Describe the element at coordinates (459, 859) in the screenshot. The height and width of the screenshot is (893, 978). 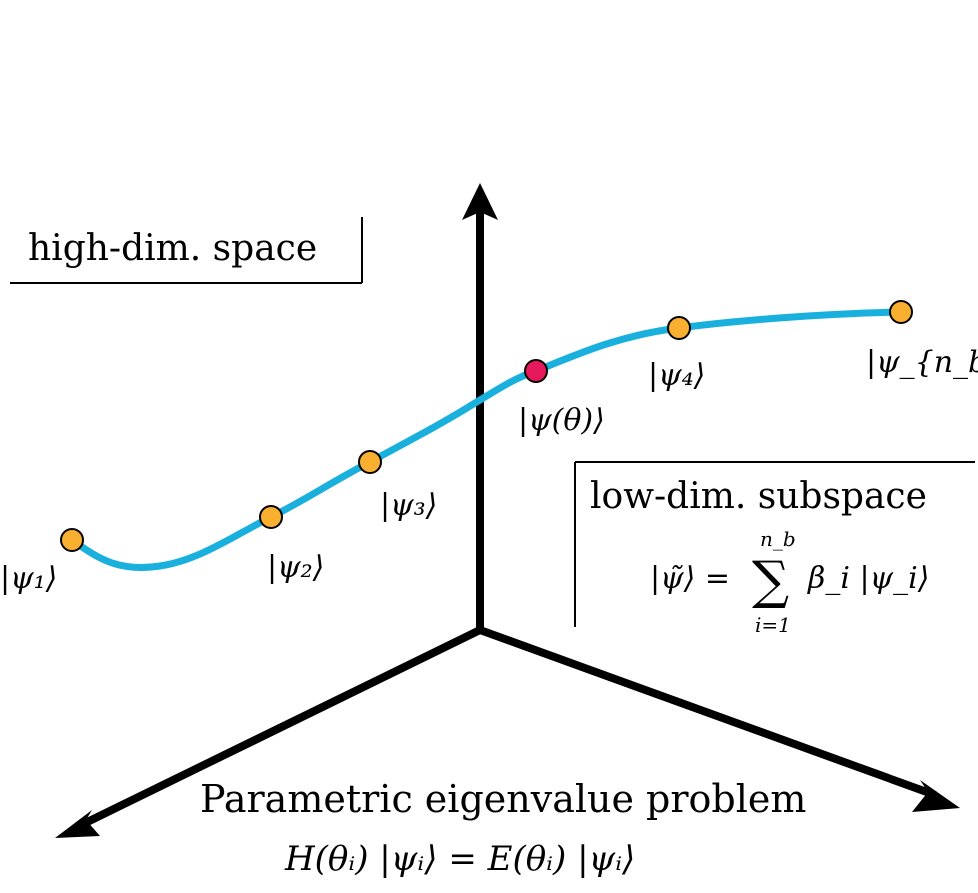
I see `problem-equation: H(θᵢ) |ψᵢ⟩ = E(θᵢ) |ψᵢ⟩` at that location.